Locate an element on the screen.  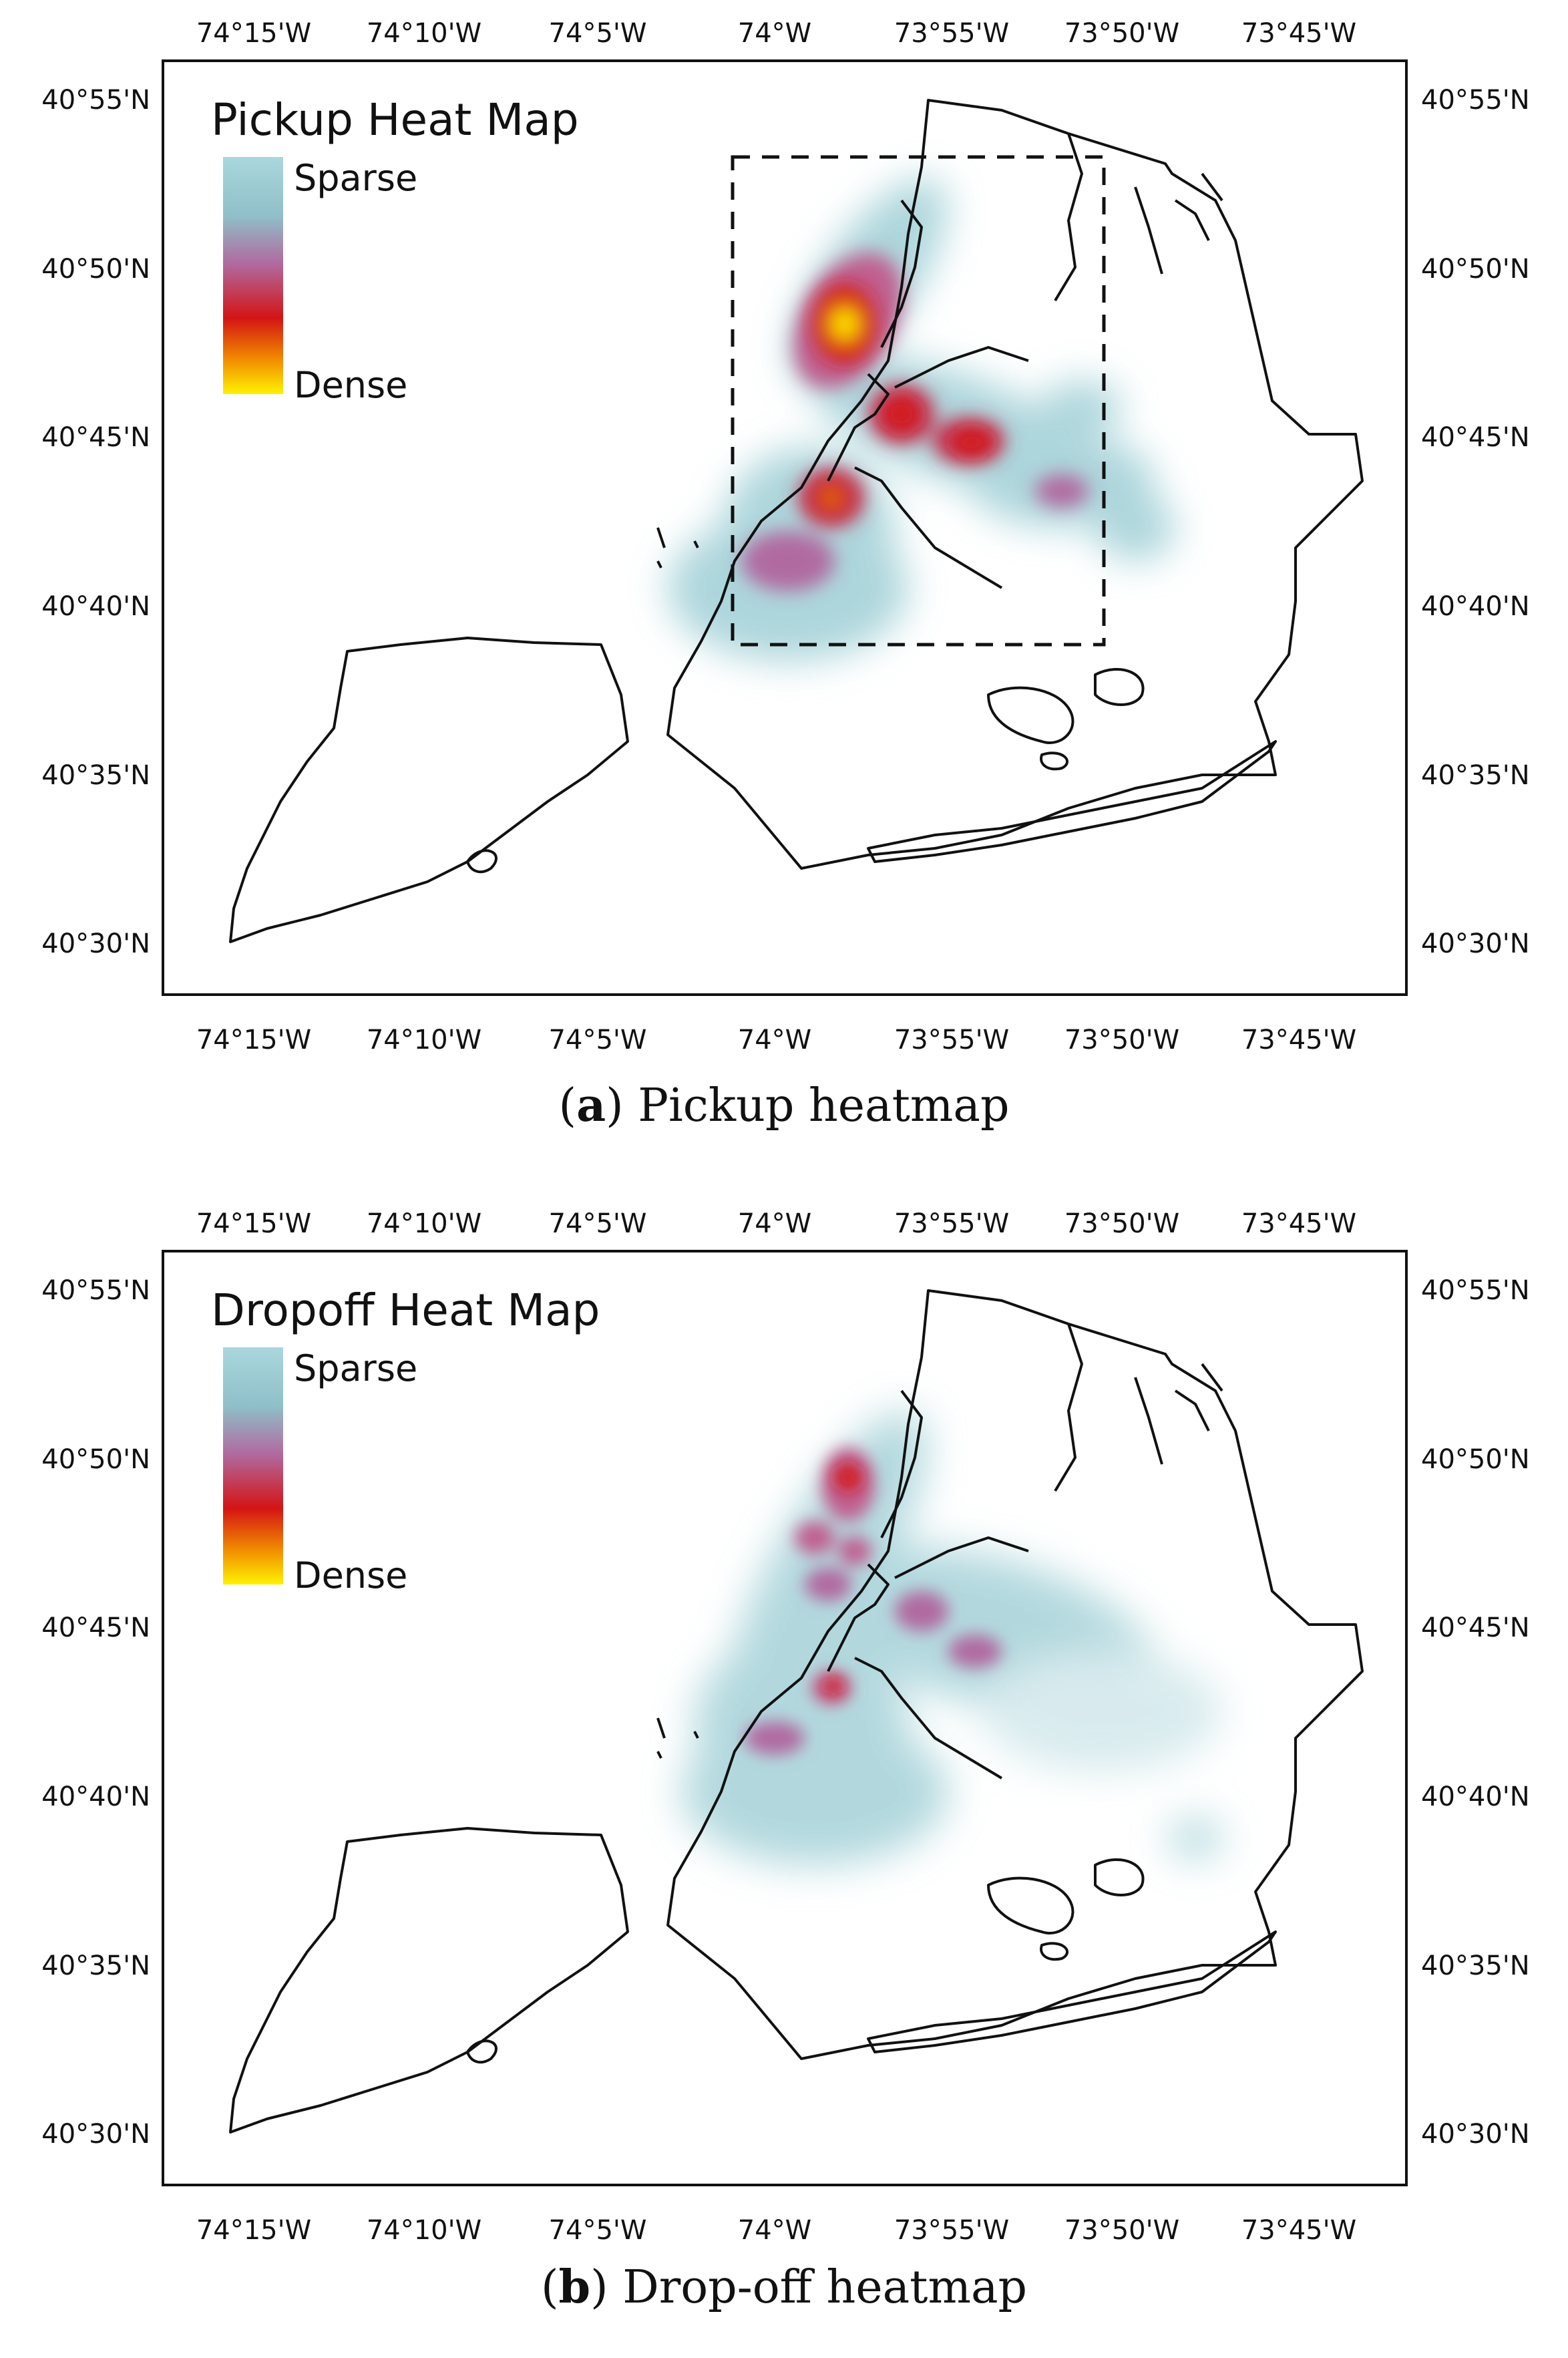
region-of-interest-box is located at coordinates (918, 401).